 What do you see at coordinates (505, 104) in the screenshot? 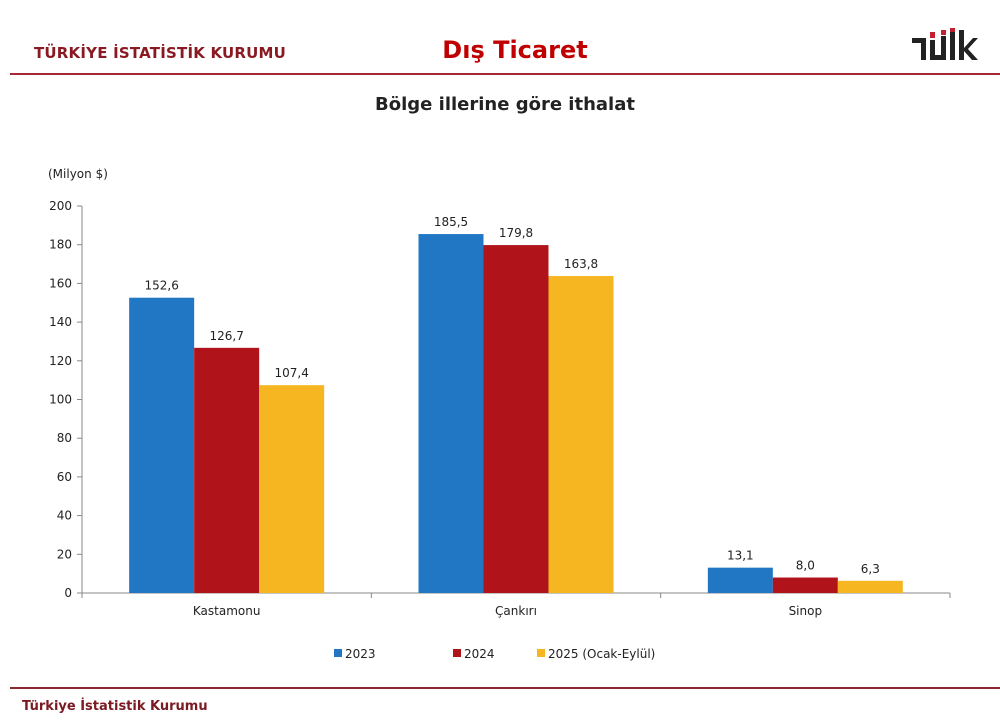
I see `chart-title: Bölge illerine göre ithalat` at bounding box center [505, 104].